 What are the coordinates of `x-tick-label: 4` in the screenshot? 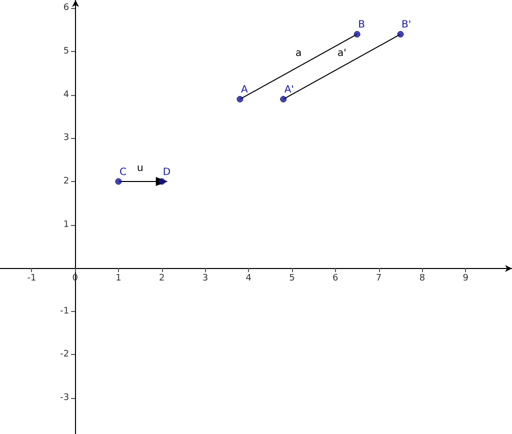 It's located at (249, 279).